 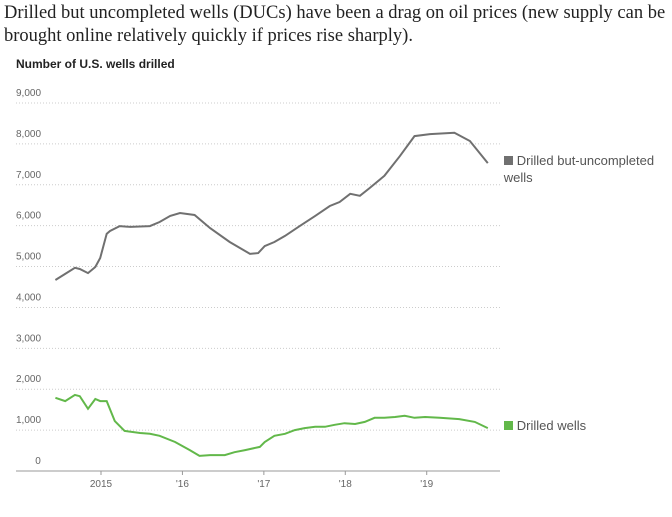 I want to click on x-tick-label: 2015, so click(x=101, y=484).